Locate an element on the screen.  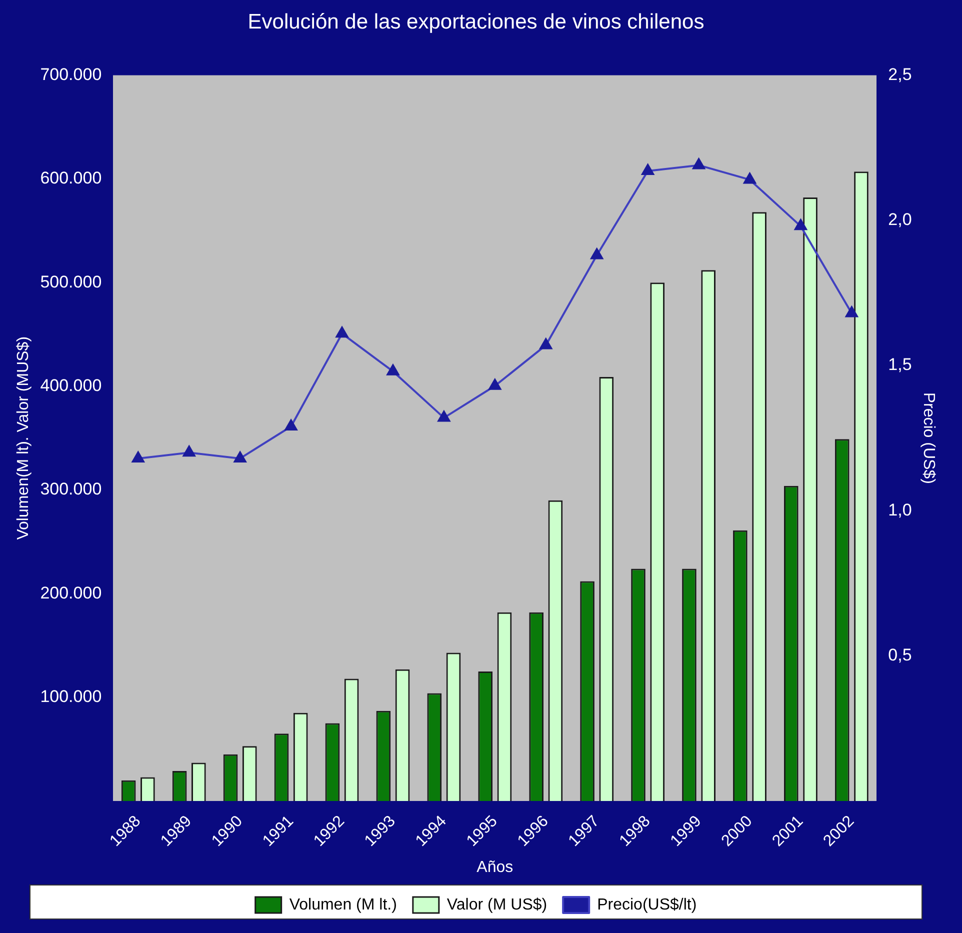
y-tick-label: 700.000 is located at coordinates (71, 74).